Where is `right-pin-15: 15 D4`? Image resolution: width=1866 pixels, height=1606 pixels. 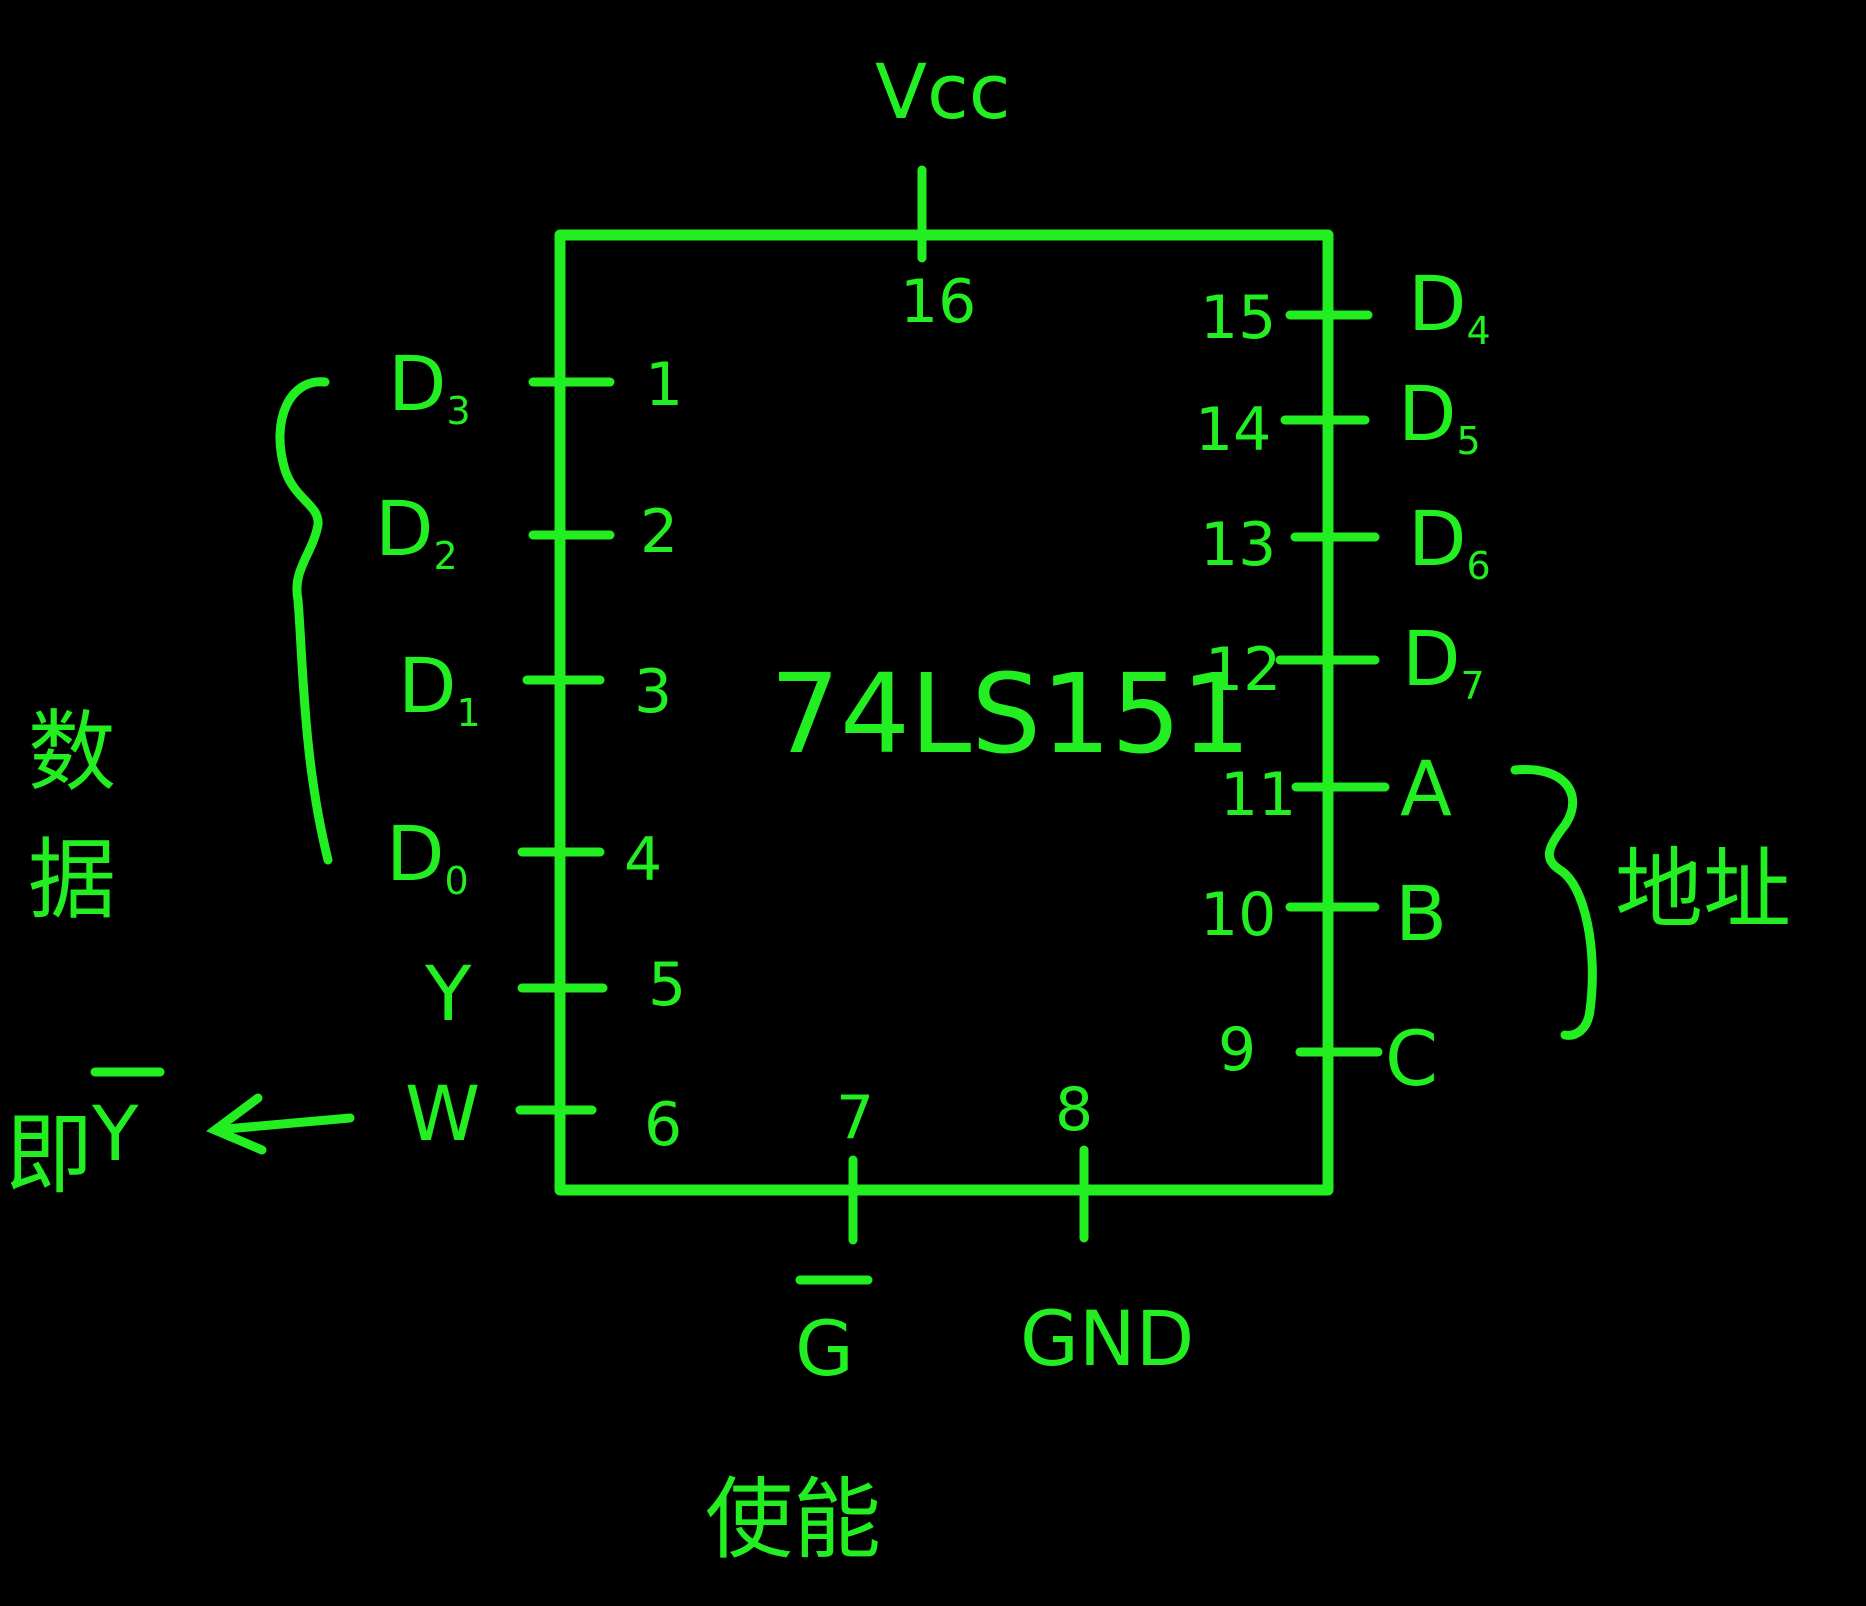 right-pin-15: 15 D4 is located at coordinates (1345, 306).